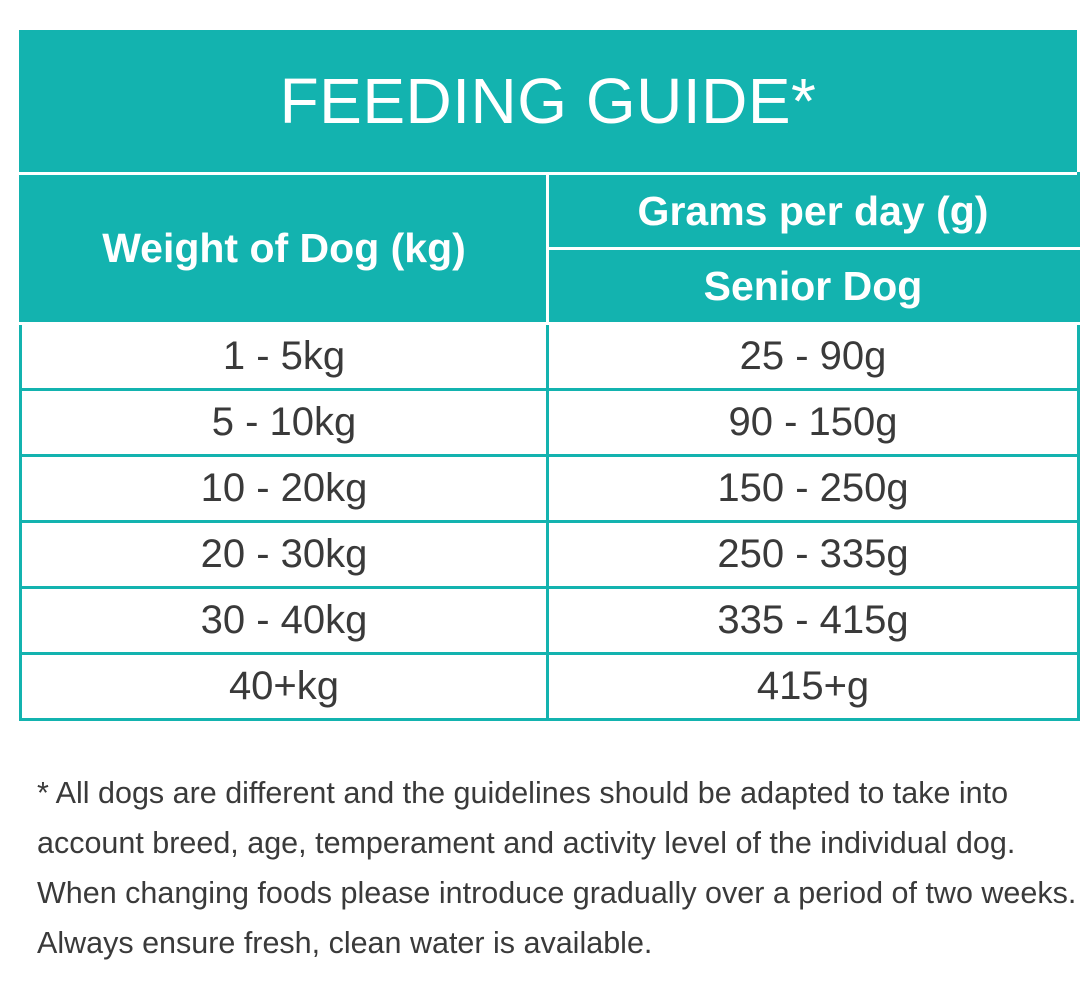  What do you see at coordinates (284, 248) in the screenshot?
I see `header-weight: Weight of Dog (kg)` at bounding box center [284, 248].